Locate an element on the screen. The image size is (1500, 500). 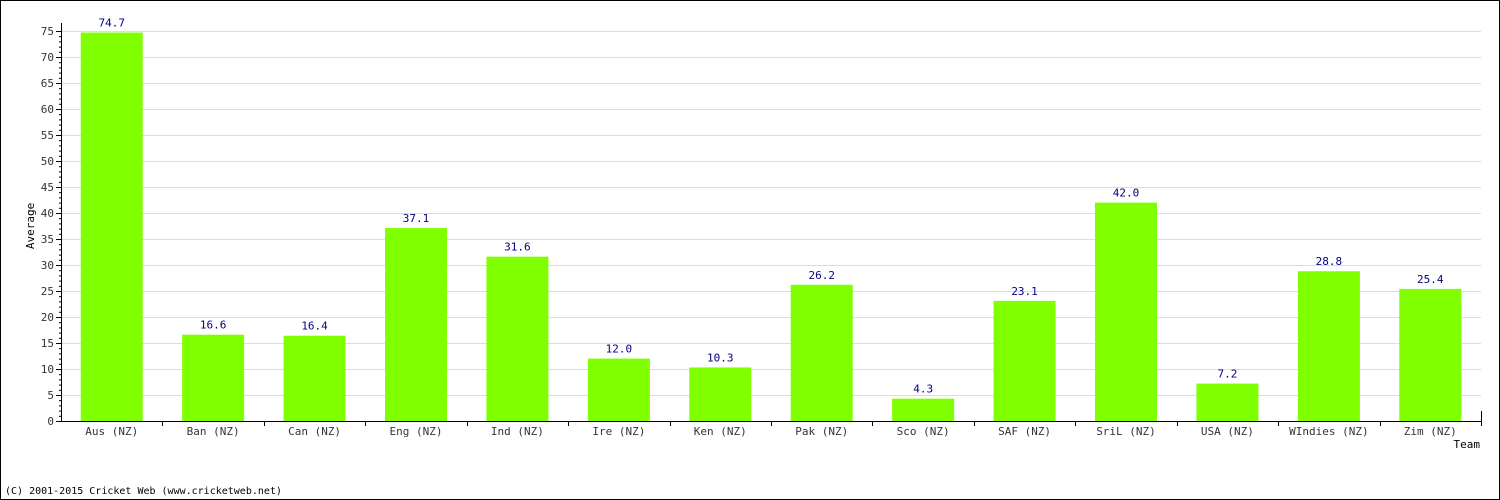
x-tick-label: Aus (NZ) is located at coordinates (111, 431).